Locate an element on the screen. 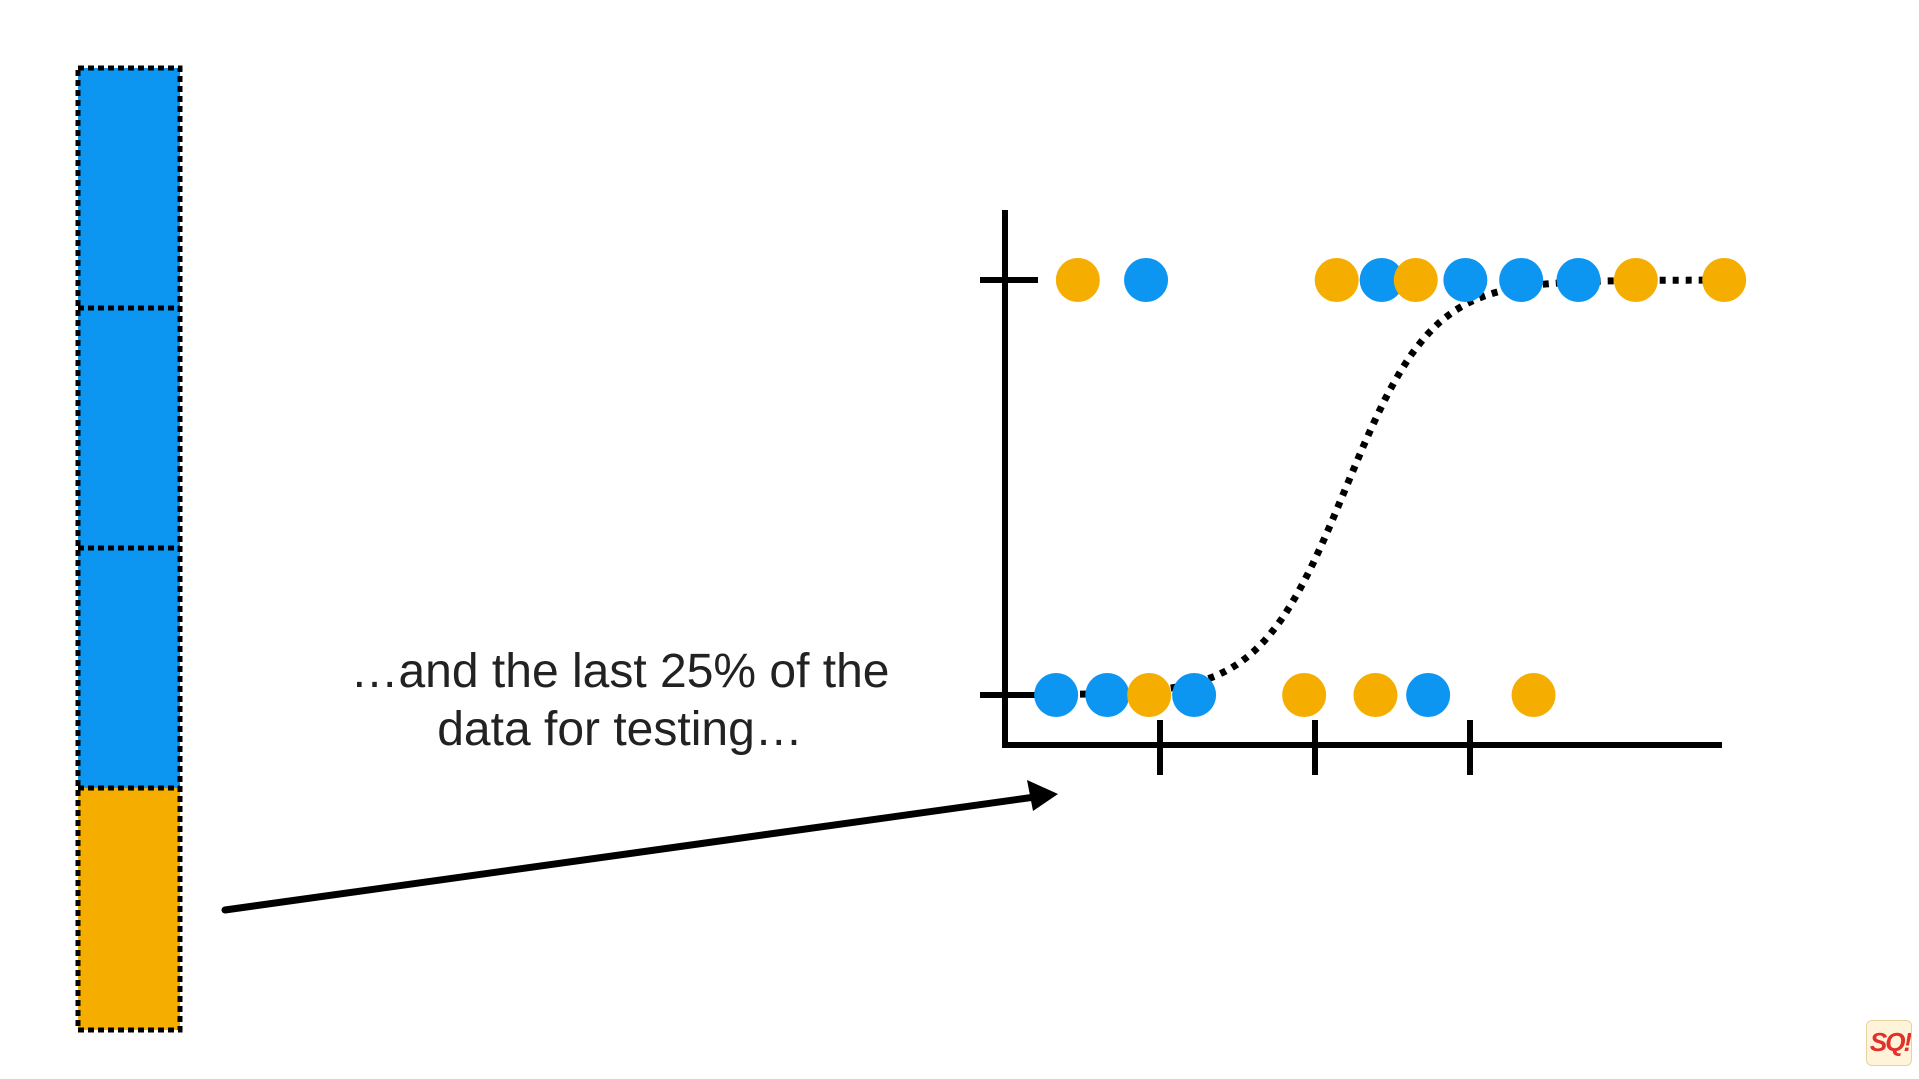 Image resolution: width=1919 pixels, height=1079 pixels. channel-logo-text: SQ! is located at coordinates (1890, 1042).